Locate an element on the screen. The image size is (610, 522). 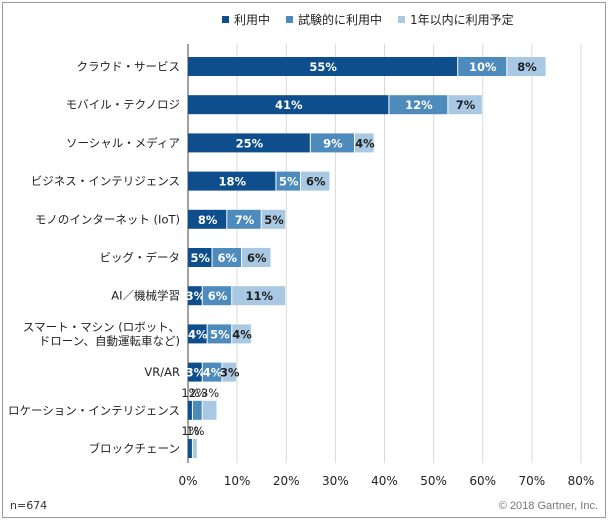
legend-item-pilot: 試験的に利用中 is located at coordinates (334, 19).